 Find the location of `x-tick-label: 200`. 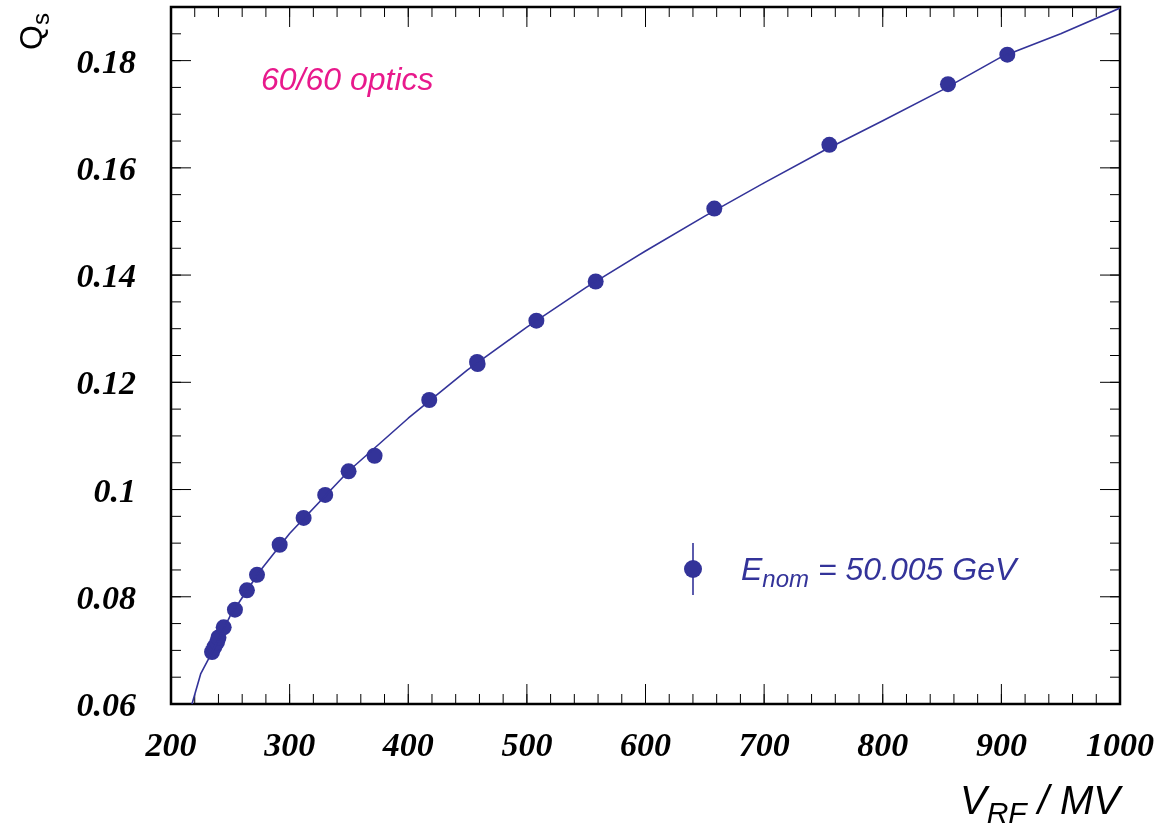

x-tick-label: 200 is located at coordinates (170, 744).